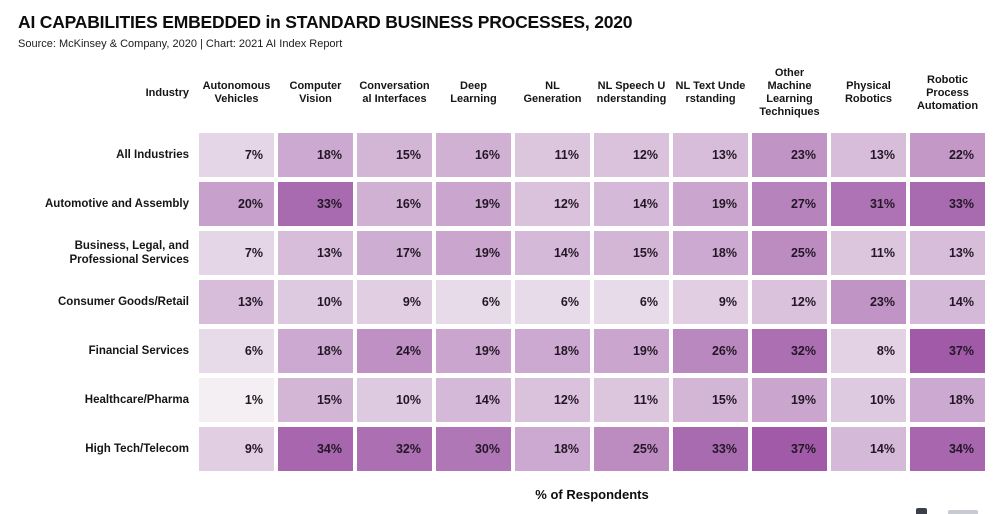 The height and width of the screenshot is (514, 1000). What do you see at coordinates (236, 204) in the screenshot?
I see `heatmap-cell: 20%` at bounding box center [236, 204].